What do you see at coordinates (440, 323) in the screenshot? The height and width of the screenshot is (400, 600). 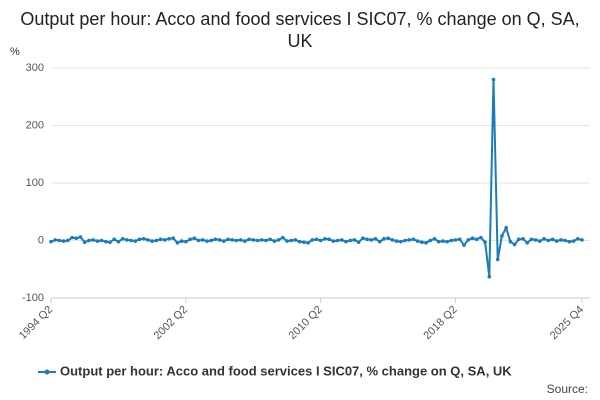 I see `x-tick-label: 2018 Q2` at bounding box center [440, 323].